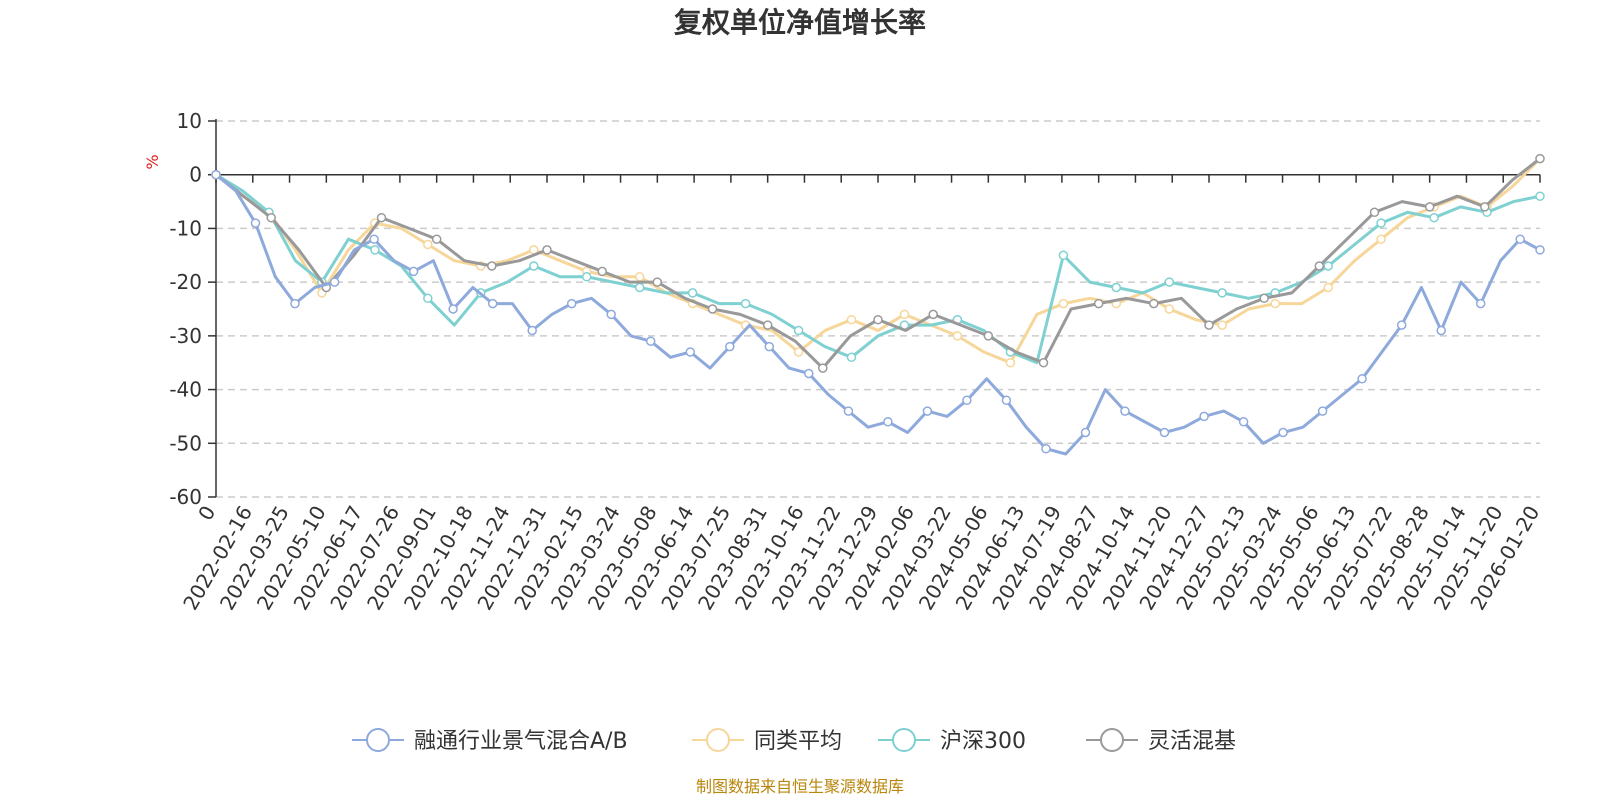  I want to click on source-text: 制图数据来自恒生聚源数据库, so click(800, 786).